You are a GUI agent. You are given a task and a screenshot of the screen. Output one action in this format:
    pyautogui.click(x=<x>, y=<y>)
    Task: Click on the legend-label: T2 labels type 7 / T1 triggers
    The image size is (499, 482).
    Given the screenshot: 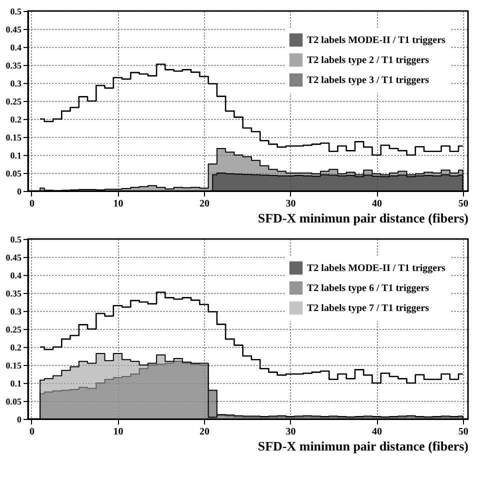 What is the action you would take?
    pyautogui.click(x=368, y=308)
    